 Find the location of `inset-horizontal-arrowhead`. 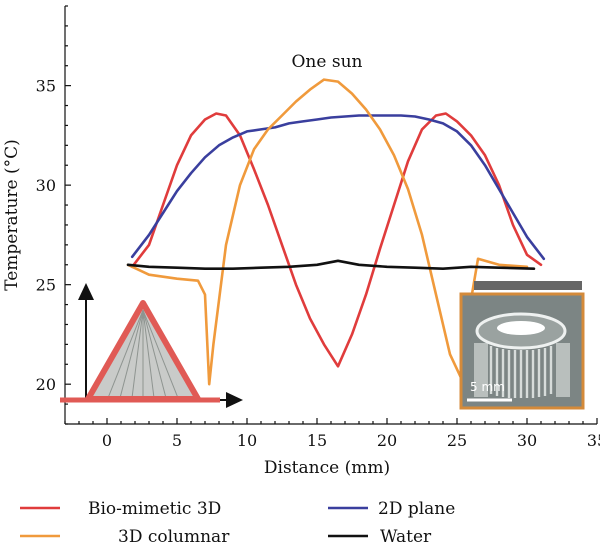

inset-horizontal-arrowhead is located at coordinates (234, 400).